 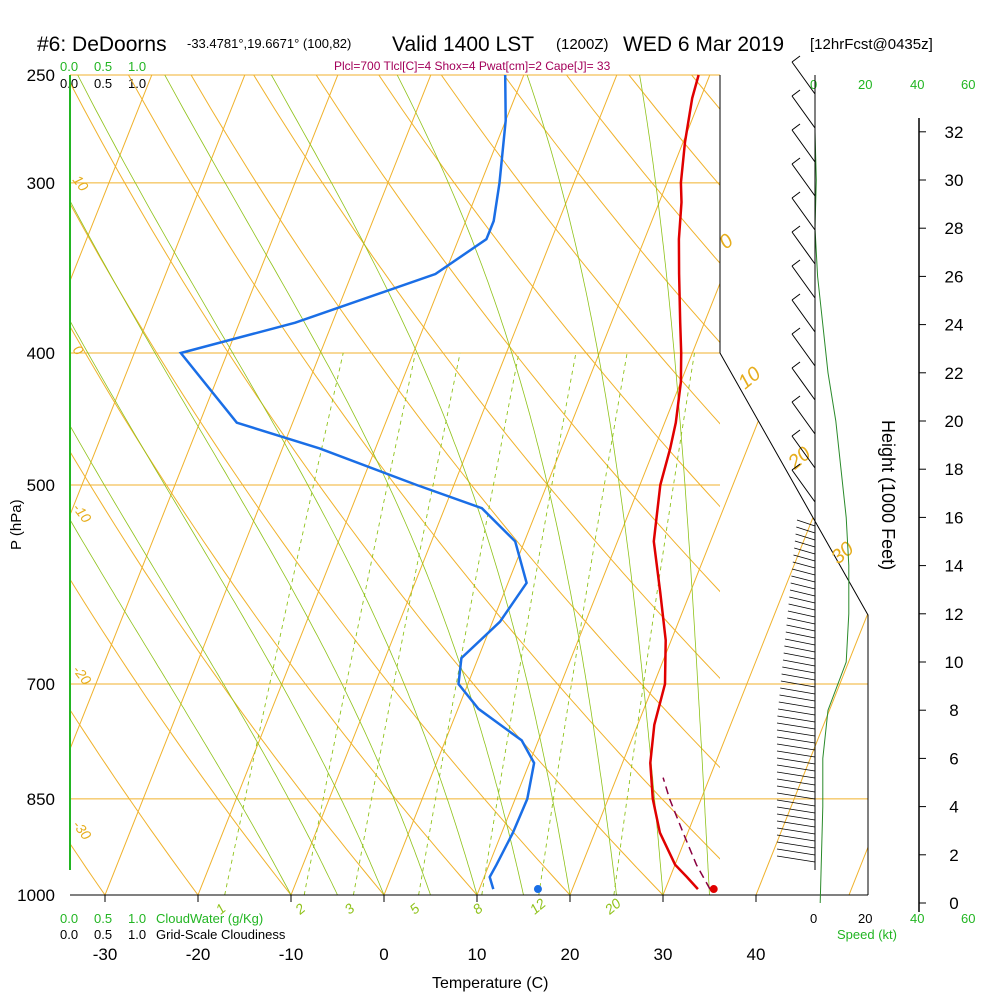 What do you see at coordinates (813, 918) in the screenshot?
I see `speed-tick-bottom-0: 0` at bounding box center [813, 918].